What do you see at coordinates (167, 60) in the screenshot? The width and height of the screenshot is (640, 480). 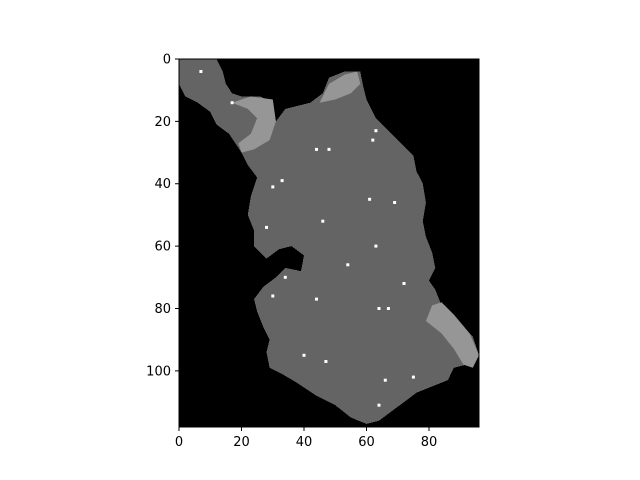 I see `y-tick-label-0: 0` at bounding box center [167, 60].